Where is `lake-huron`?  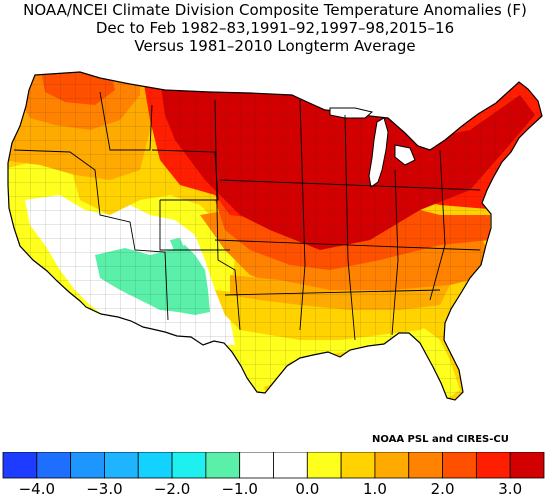 lake-huron is located at coordinates (405, 155).